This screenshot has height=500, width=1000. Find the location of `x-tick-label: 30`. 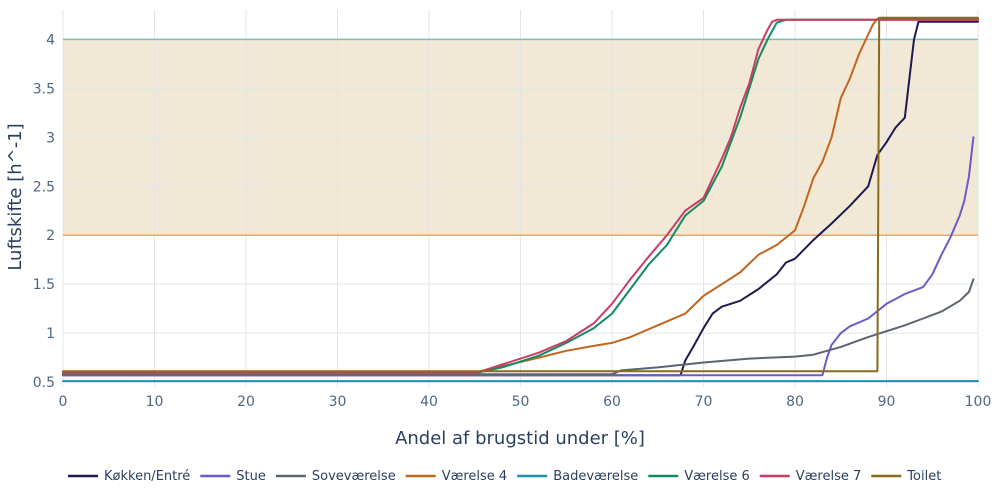

x-tick-label: 30 is located at coordinates (338, 402).